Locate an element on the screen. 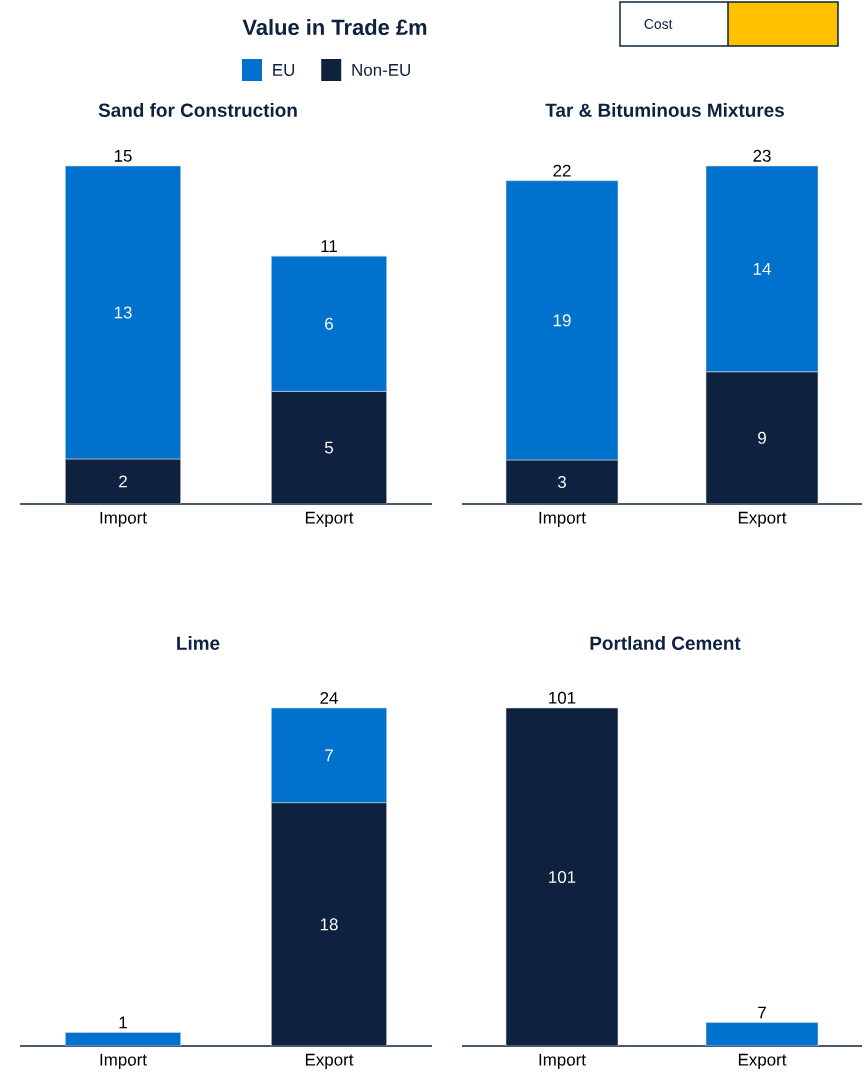  chart-title: Sand for Construction is located at coordinates (197, 110).